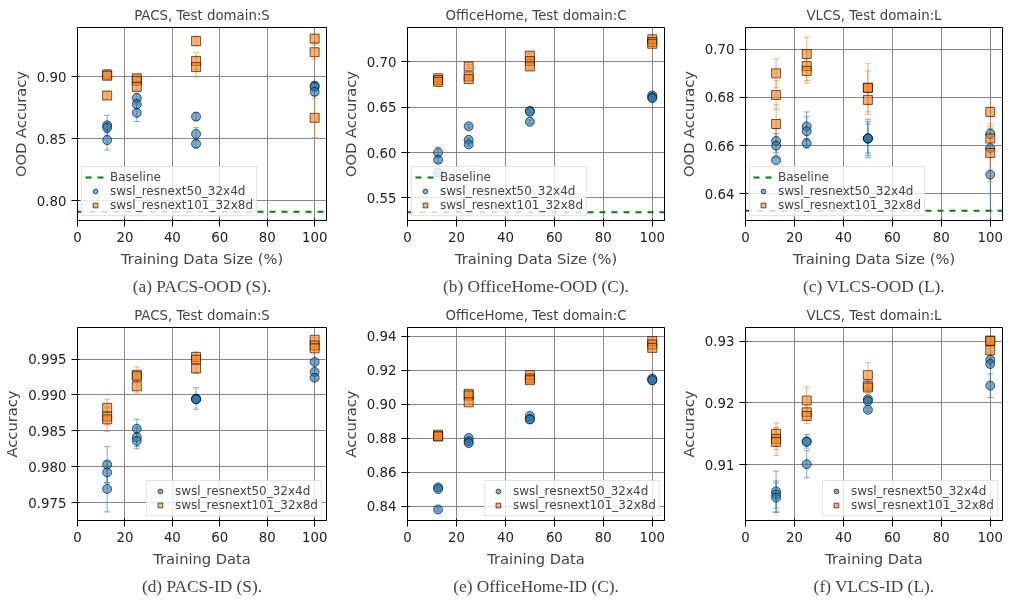  I want to click on y-tick-label: 0.85, so click(51, 139).